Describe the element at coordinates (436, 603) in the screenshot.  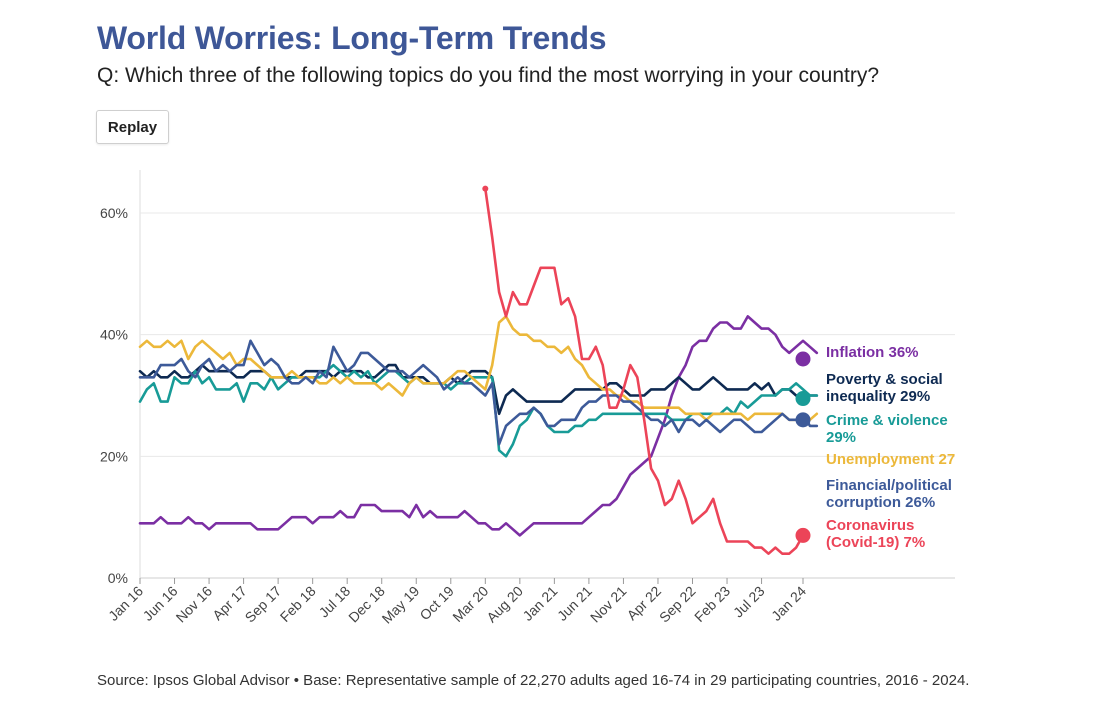
I see `x-tick-label: Oct 19` at that location.